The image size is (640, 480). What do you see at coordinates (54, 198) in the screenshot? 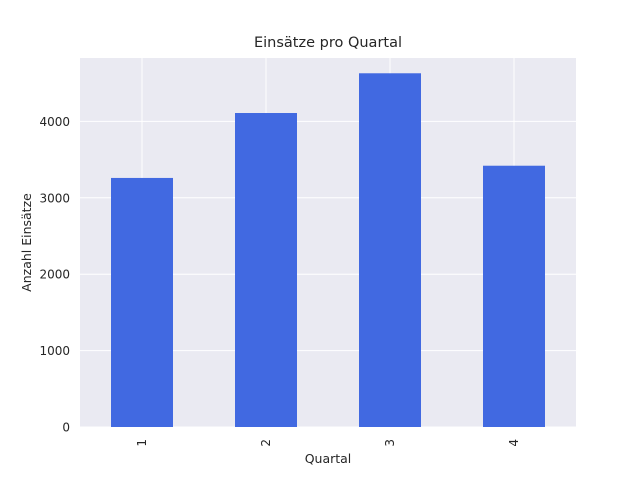
I see `y-tick-label: 3000` at bounding box center [54, 198].